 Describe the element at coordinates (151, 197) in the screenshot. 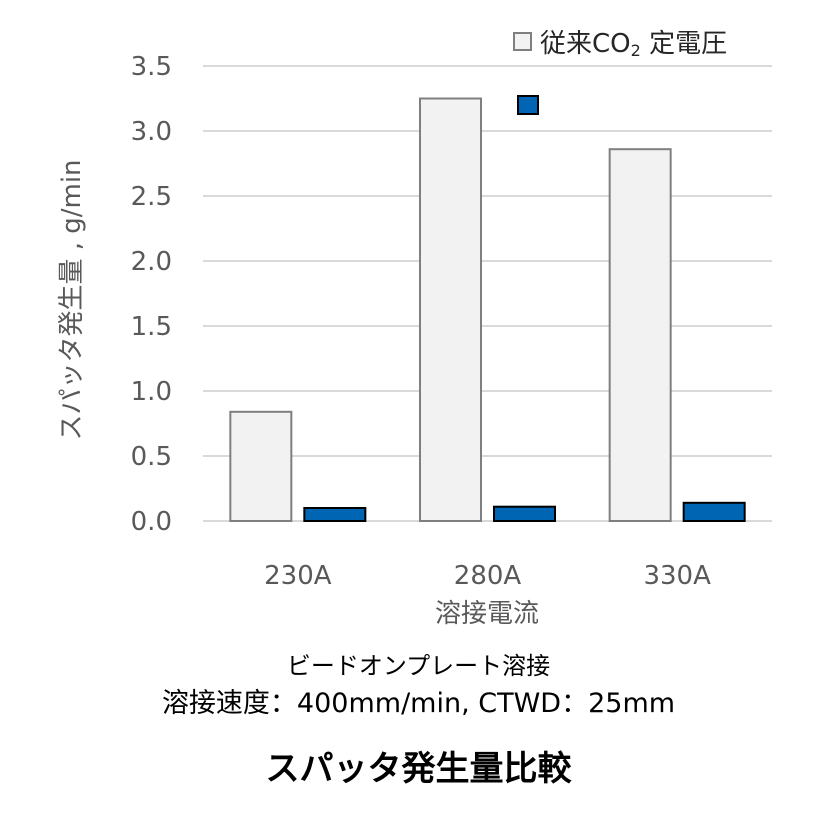

I see `y-tick-label: 2.5` at that location.